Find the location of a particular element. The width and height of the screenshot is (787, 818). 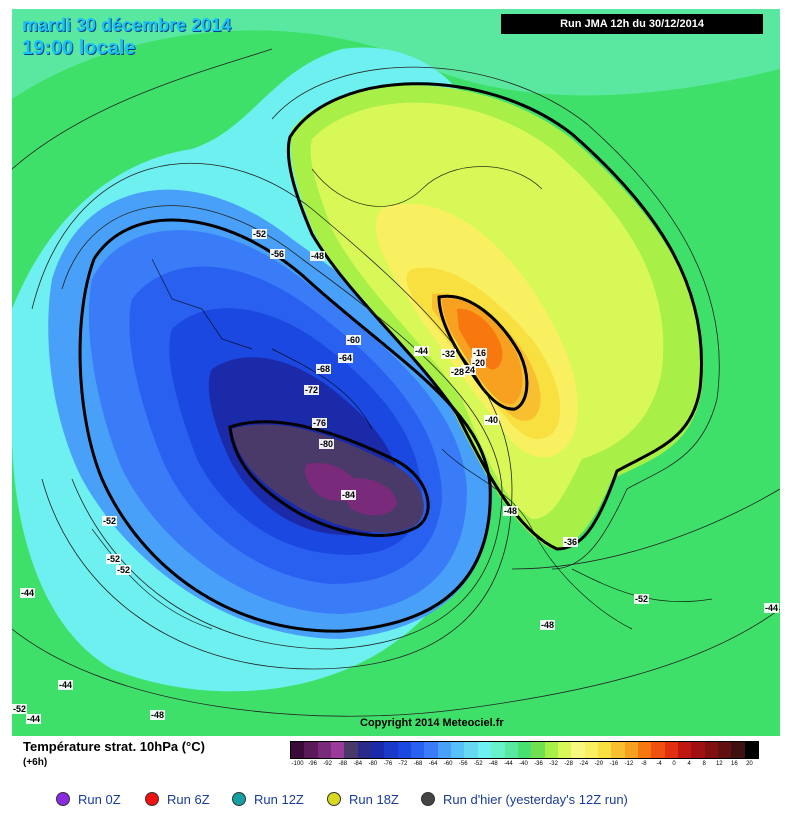

run-18z-label: Run 18Z is located at coordinates (374, 799).